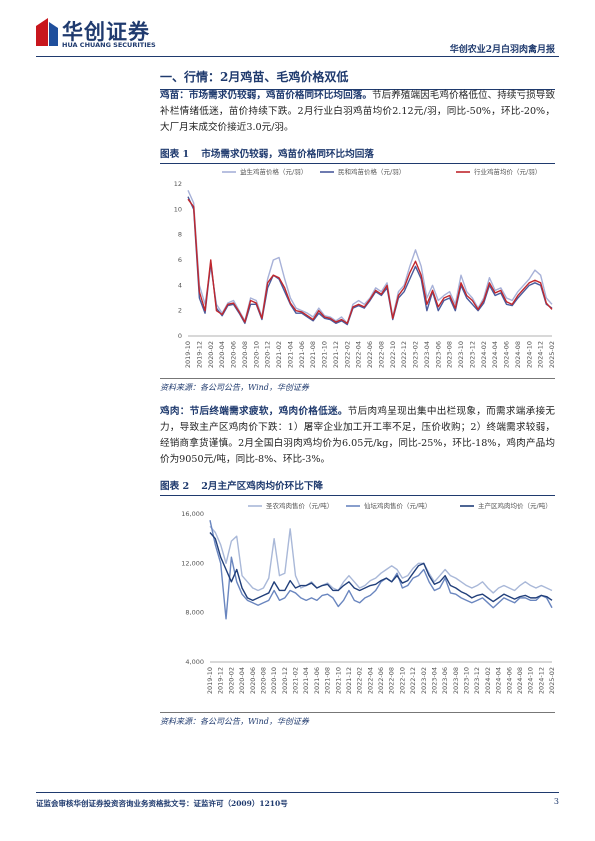  What do you see at coordinates (556, 801) in the screenshot?
I see `page-number: 3` at bounding box center [556, 801].